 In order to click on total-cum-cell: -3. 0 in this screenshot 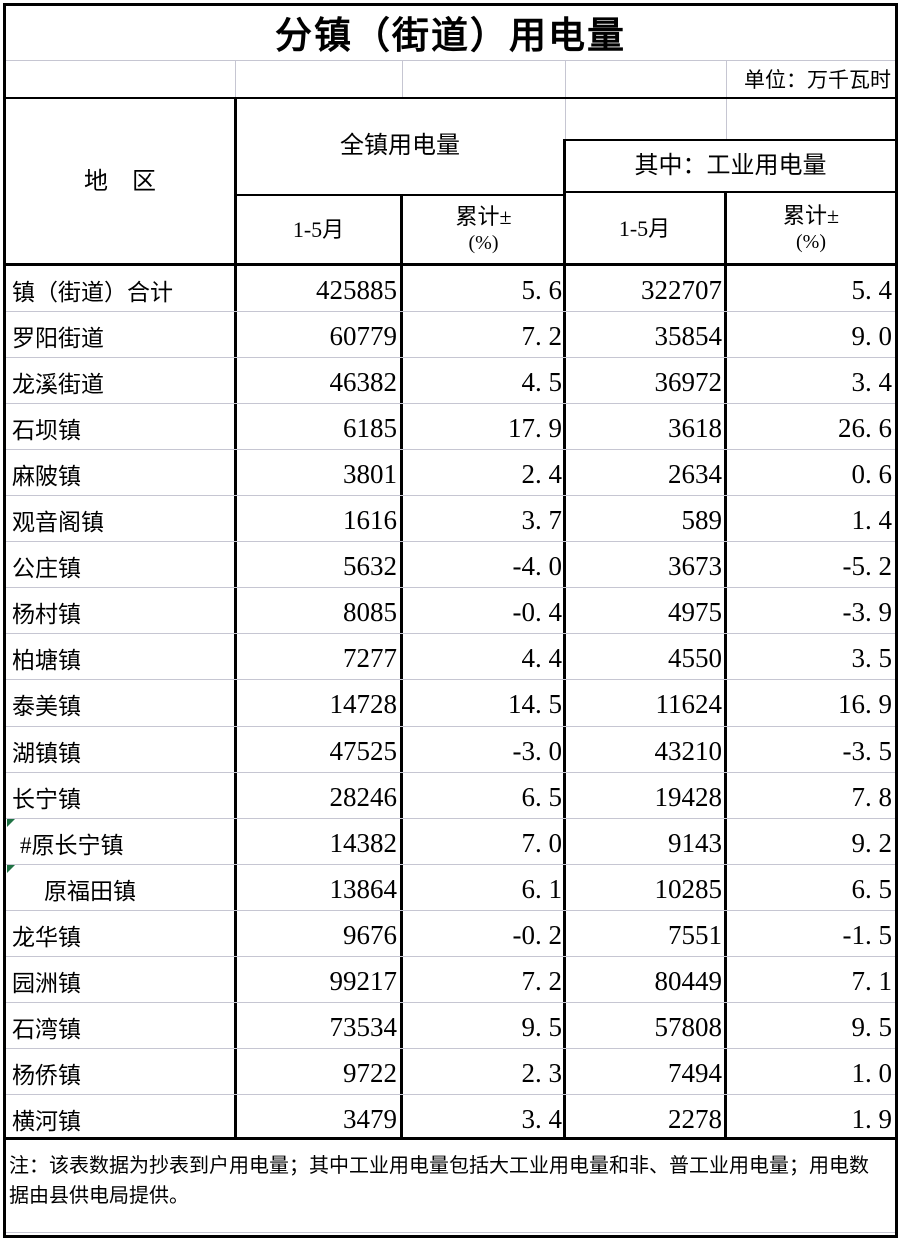, I will do `click(537, 750)`.